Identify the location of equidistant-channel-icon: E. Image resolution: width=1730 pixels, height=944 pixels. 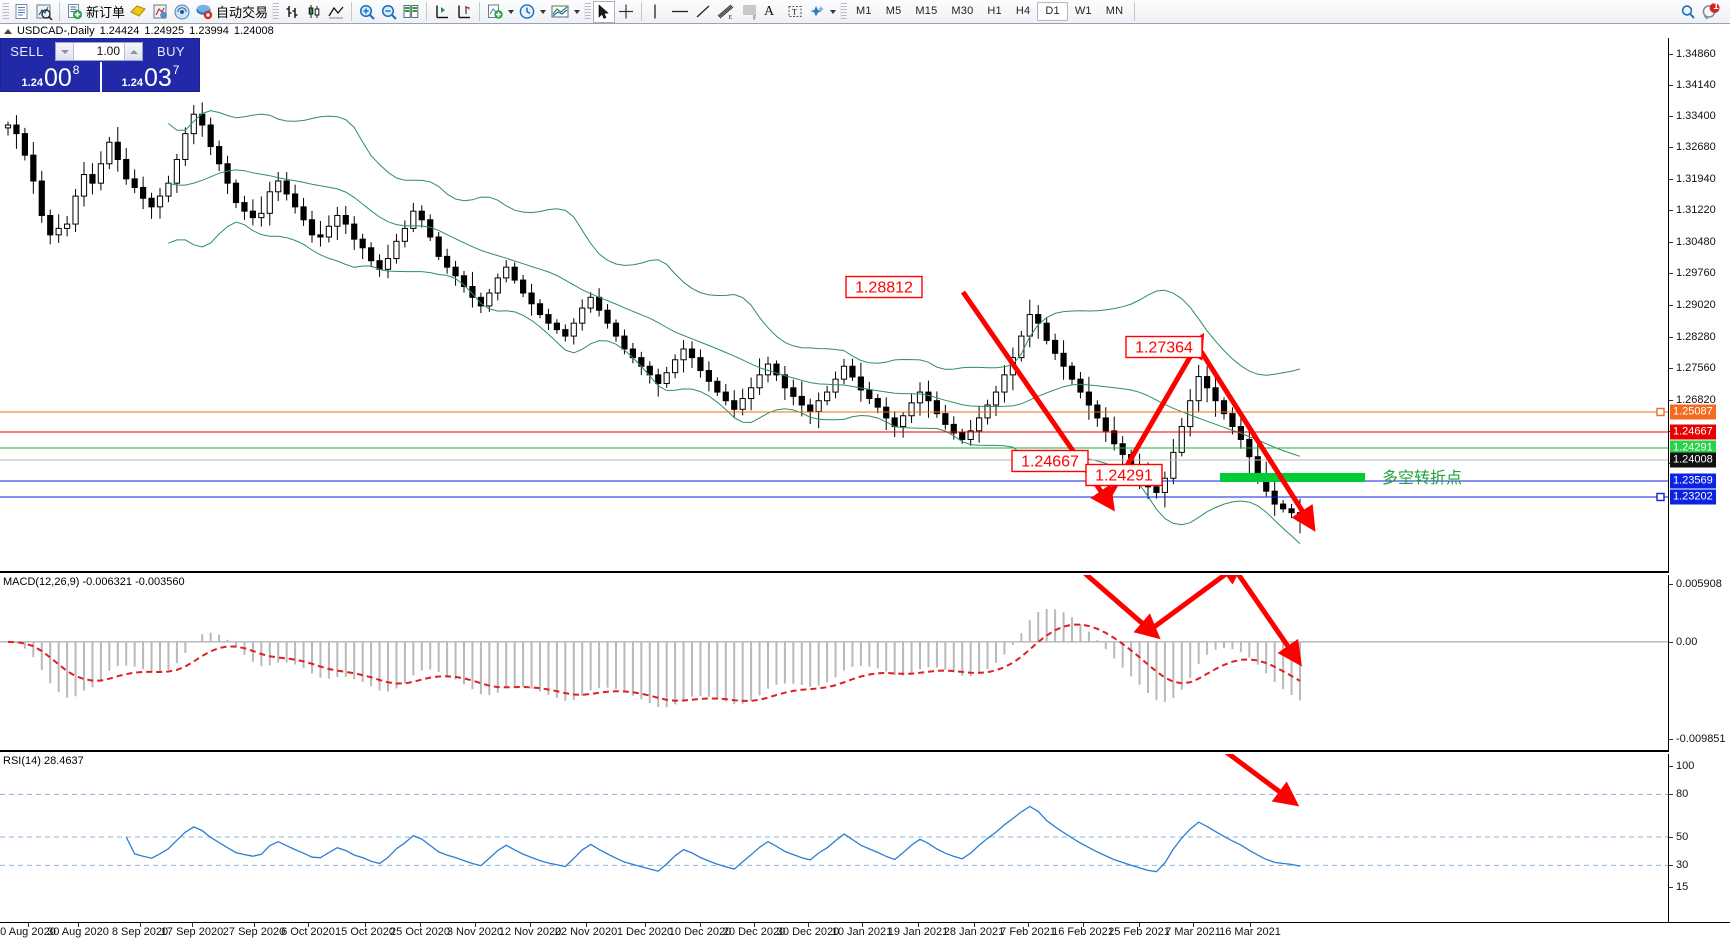
(726, 12).